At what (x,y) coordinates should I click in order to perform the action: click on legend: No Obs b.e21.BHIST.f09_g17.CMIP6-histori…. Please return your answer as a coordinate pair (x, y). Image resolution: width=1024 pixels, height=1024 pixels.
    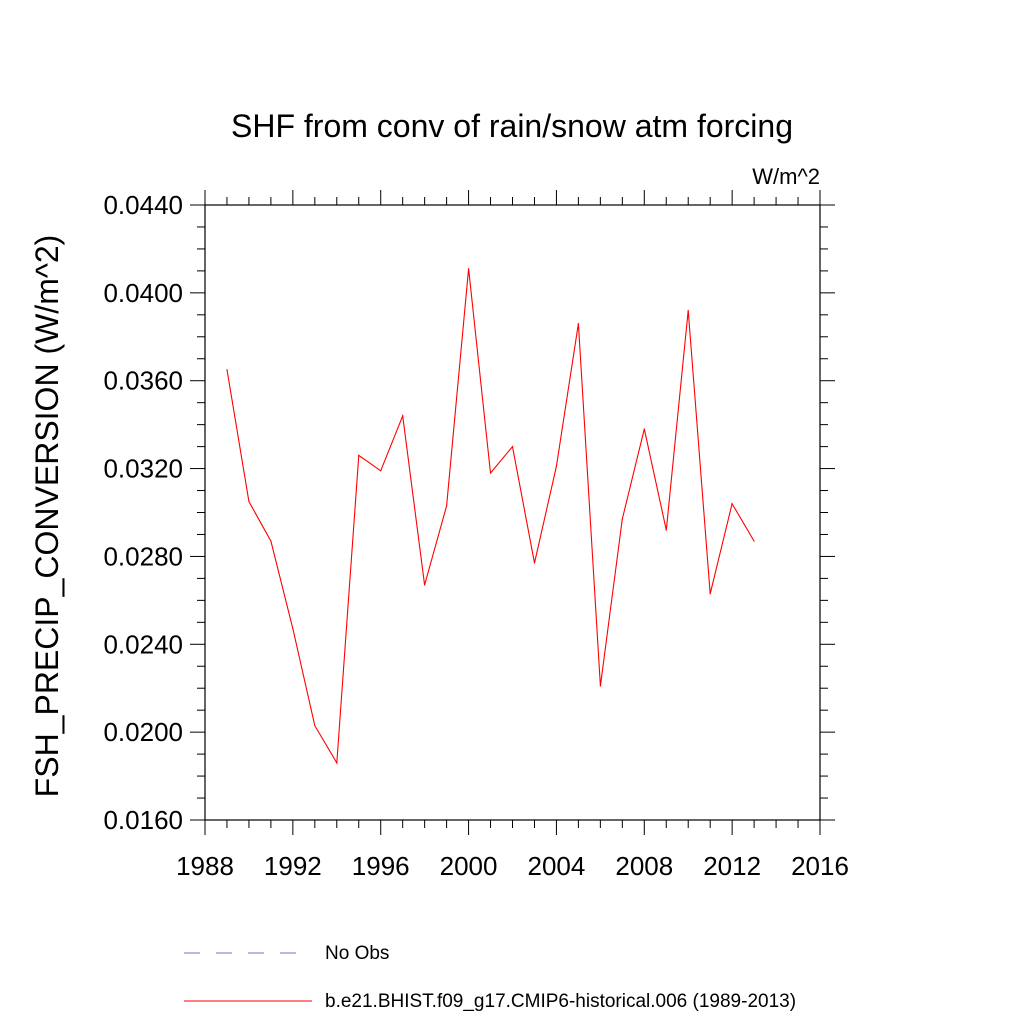
    Looking at the image, I should click on (490, 977).